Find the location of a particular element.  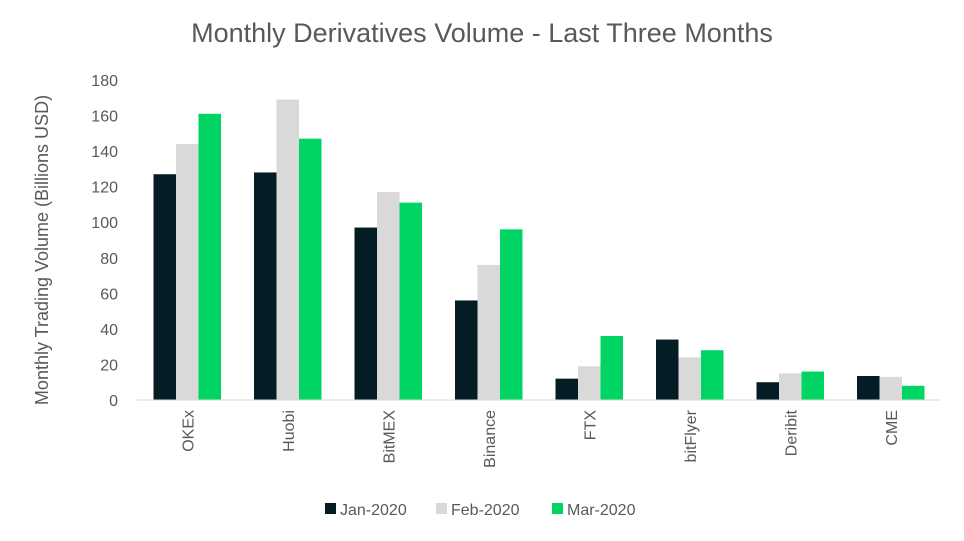

y-tick-label: 40 is located at coordinates (109, 330).